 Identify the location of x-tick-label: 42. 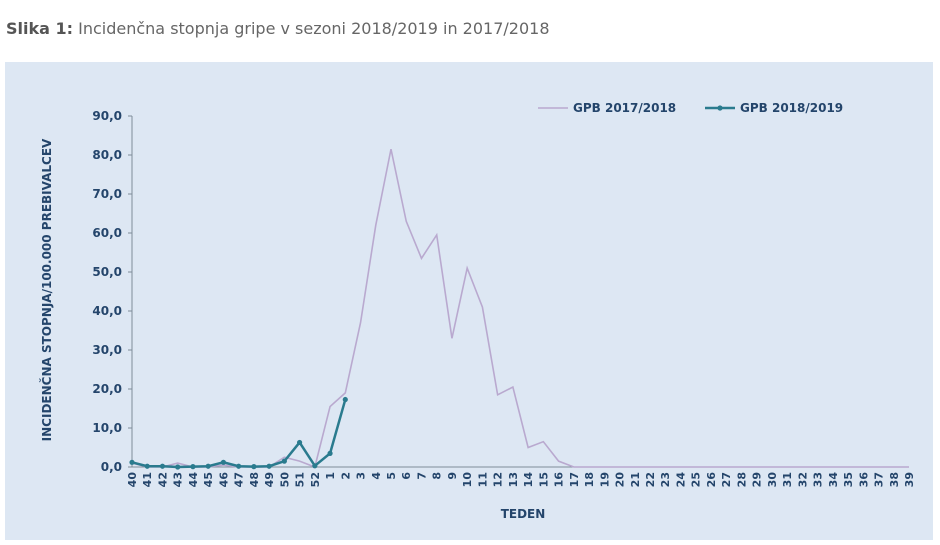
(162, 479).